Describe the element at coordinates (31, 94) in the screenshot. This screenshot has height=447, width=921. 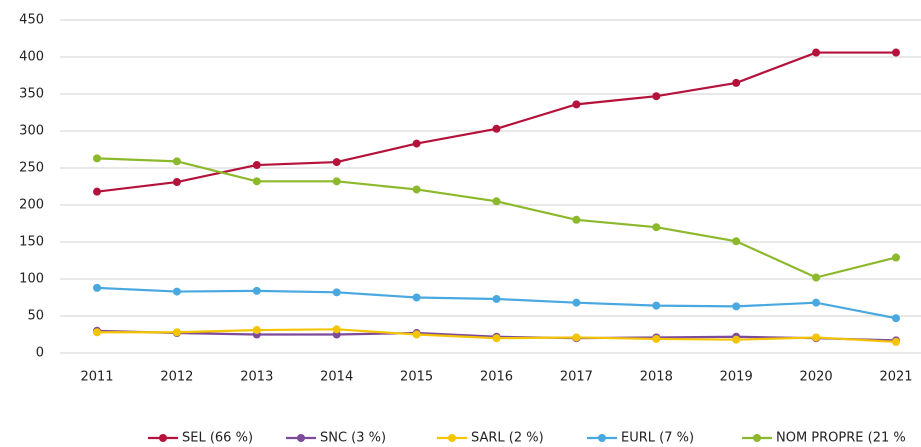
I see `y-tick-label: 350` at that location.